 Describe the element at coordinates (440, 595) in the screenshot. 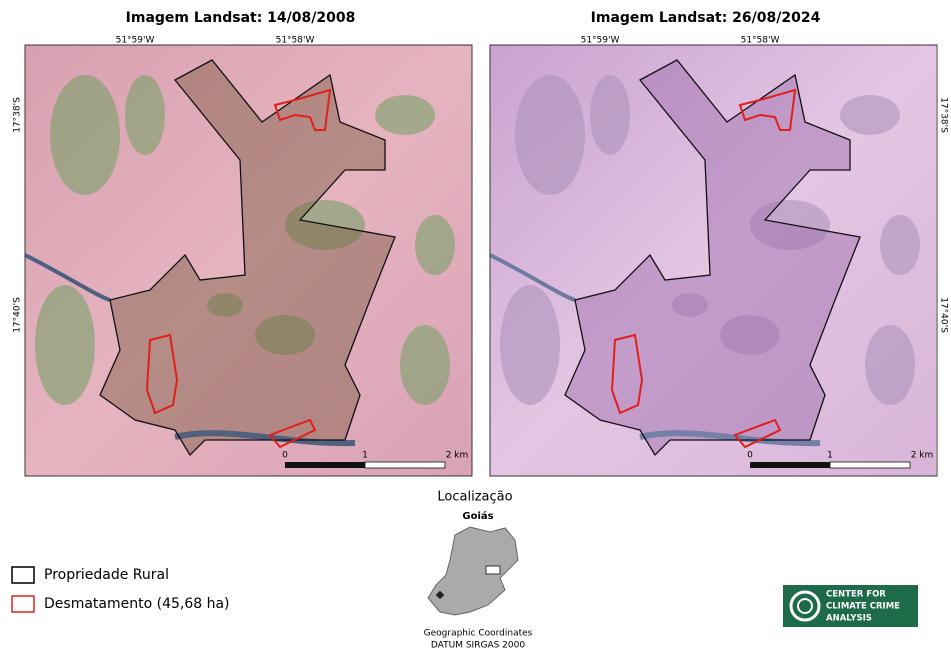

I see `location-marker` at that location.